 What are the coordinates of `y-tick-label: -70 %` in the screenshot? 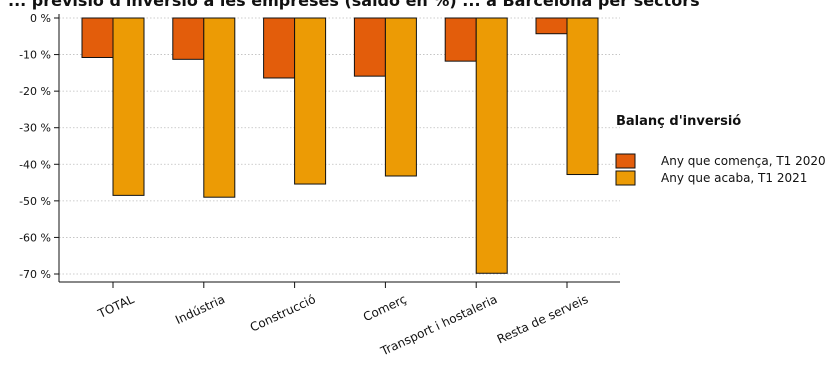 It's located at (35, 274).